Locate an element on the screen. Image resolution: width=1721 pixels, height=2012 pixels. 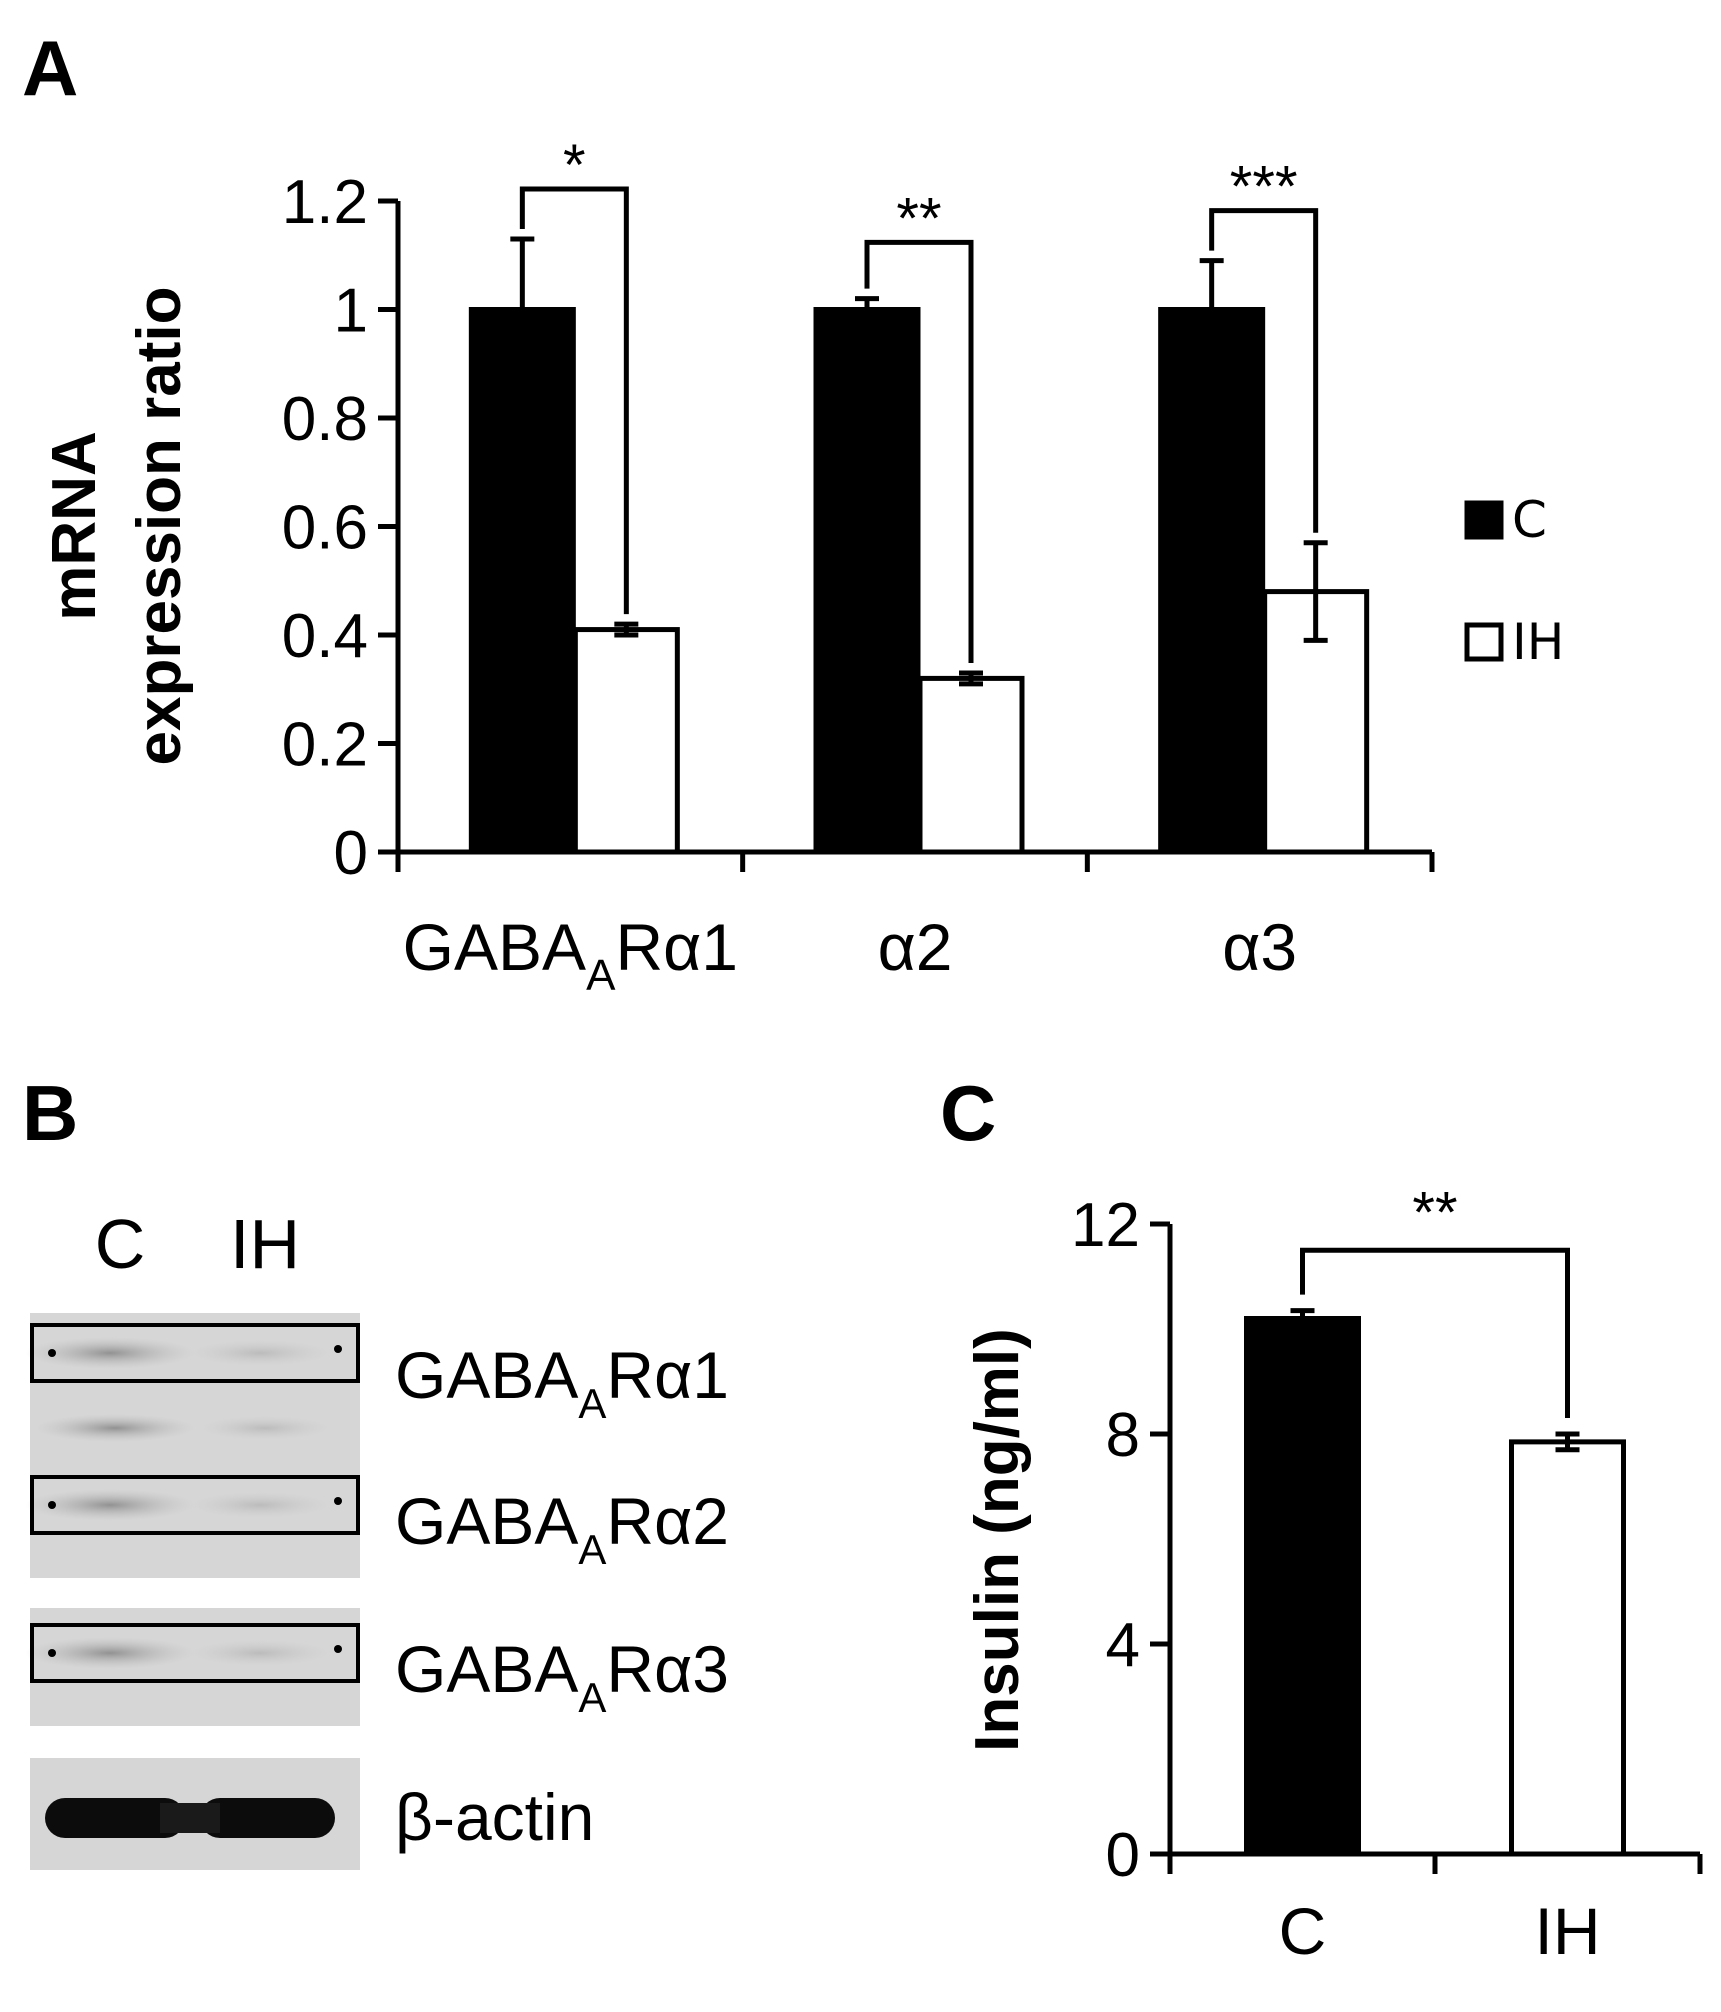
blot-row-label: GABAARα2 is located at coordinates (562, 1528).